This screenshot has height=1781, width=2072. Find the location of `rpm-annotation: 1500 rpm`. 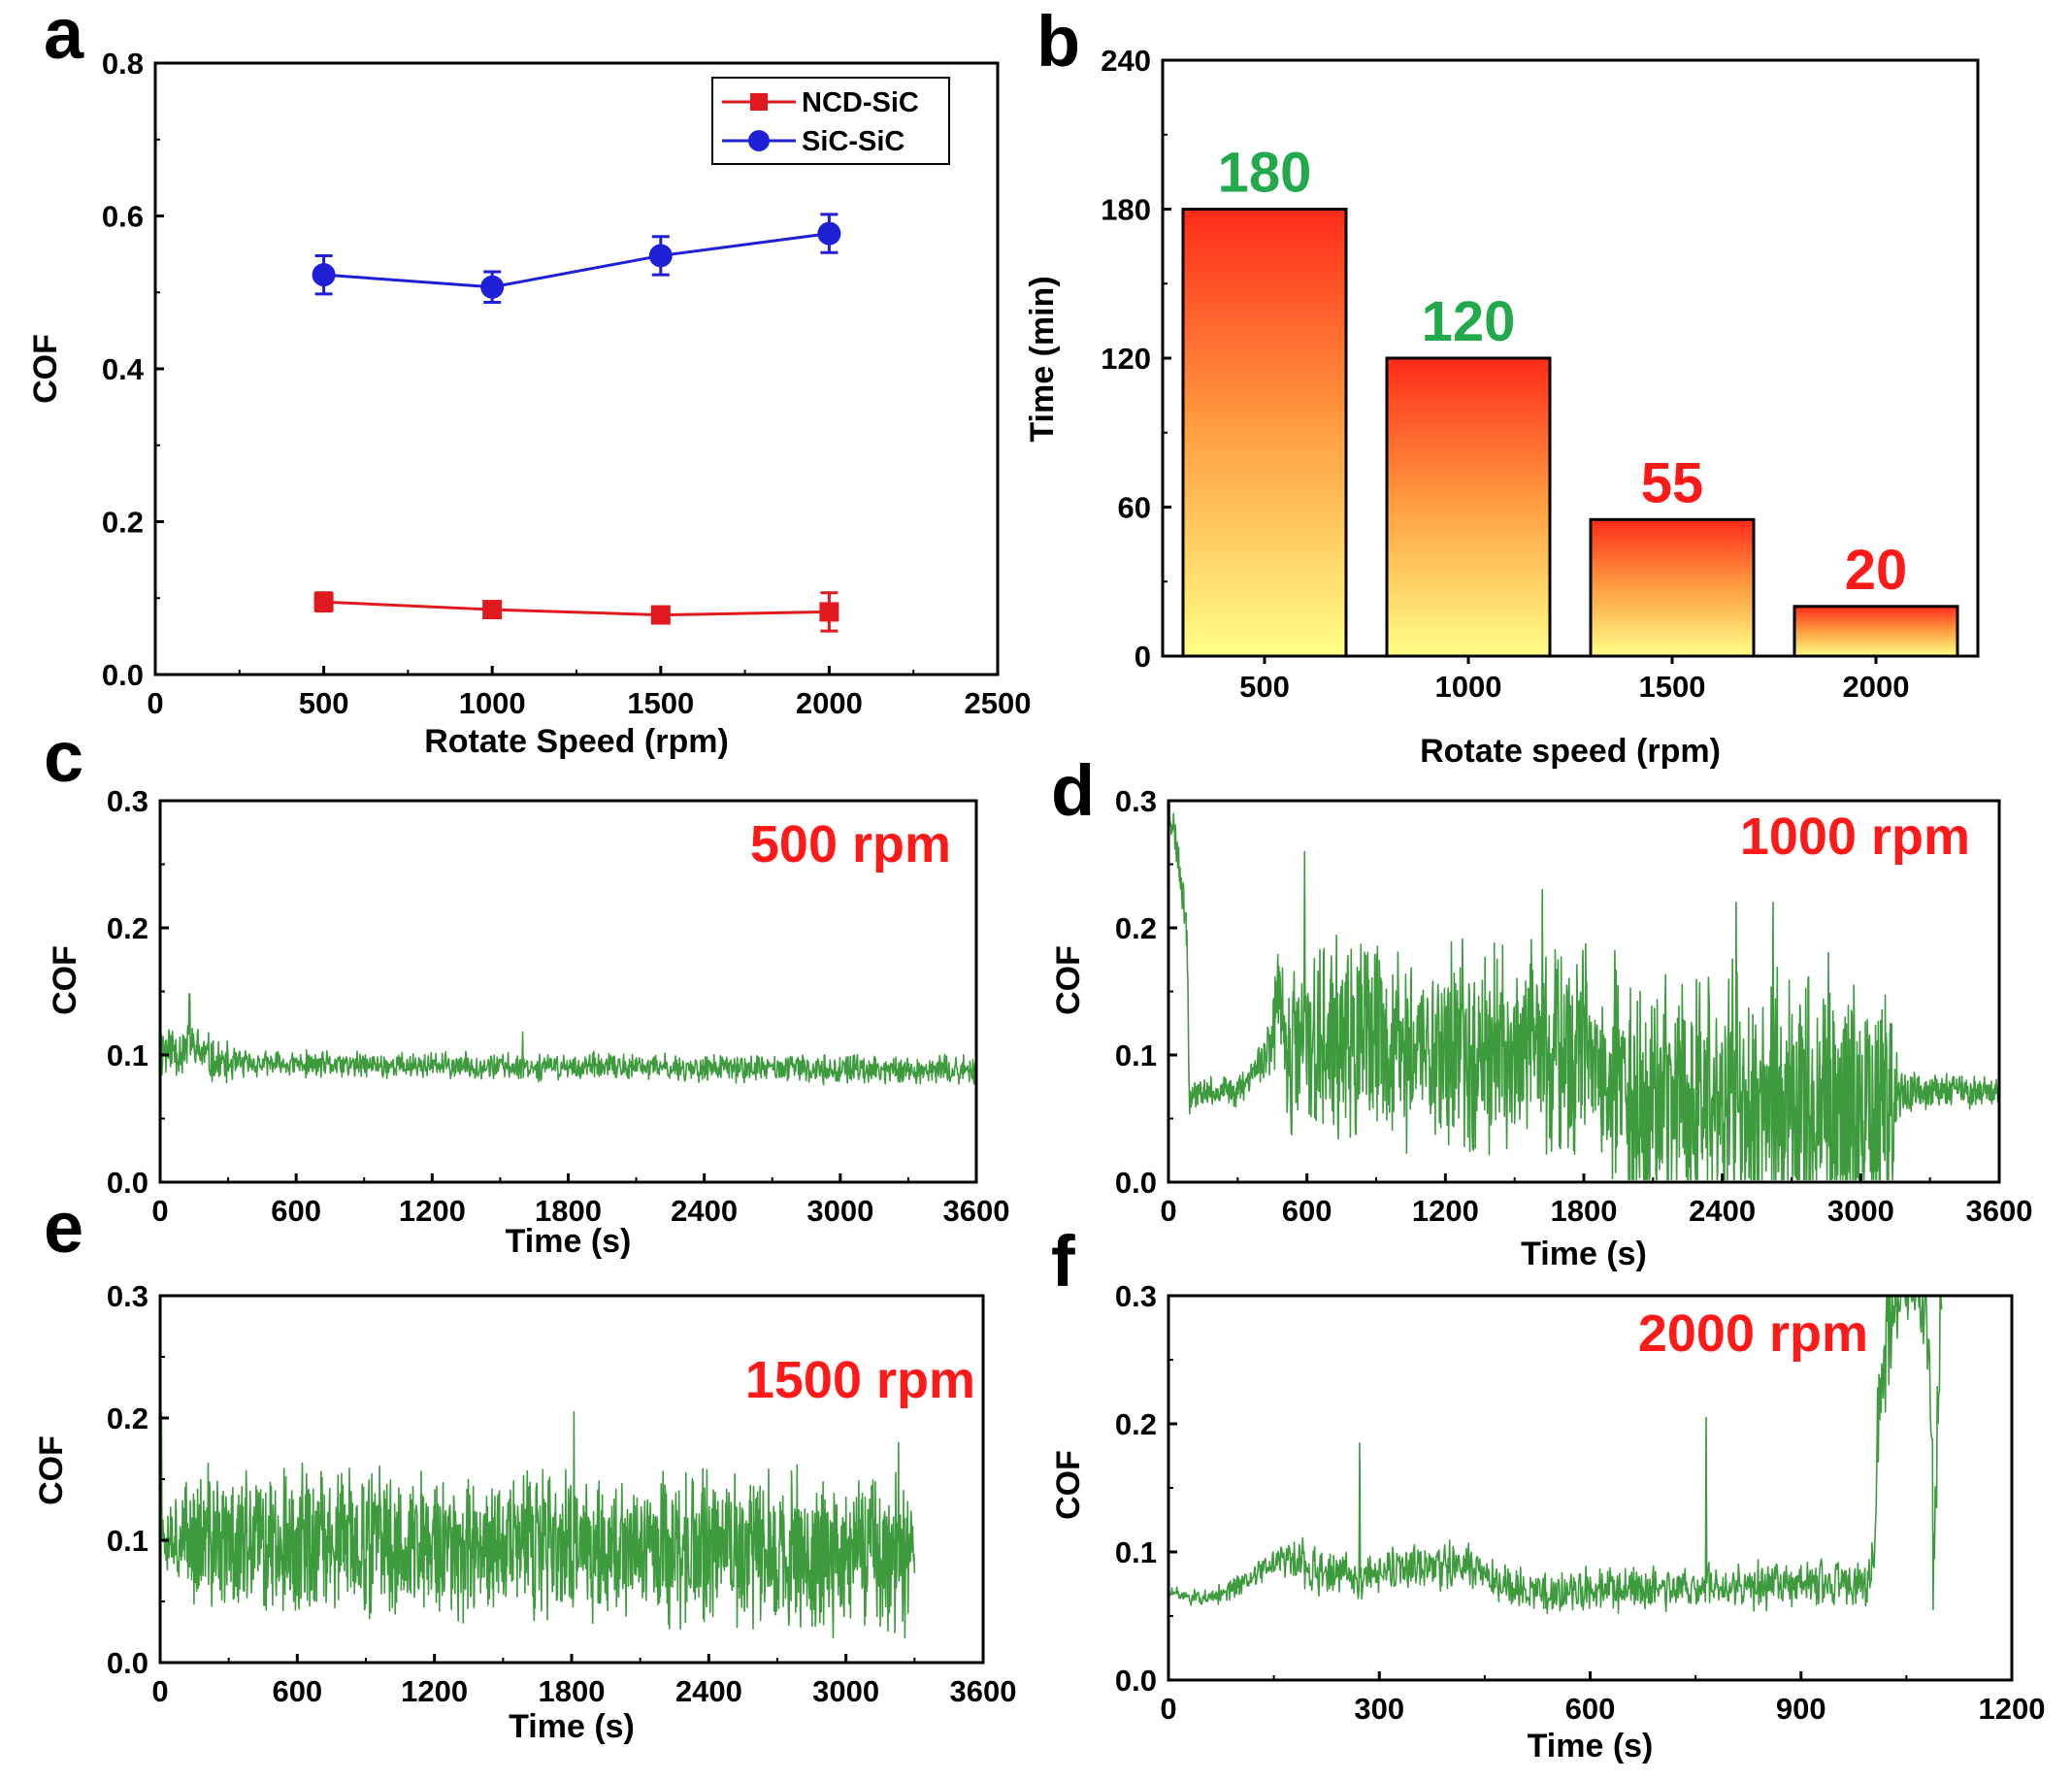

rpm-annotation: 1500 rpm is located at coordinates (860, 1380).